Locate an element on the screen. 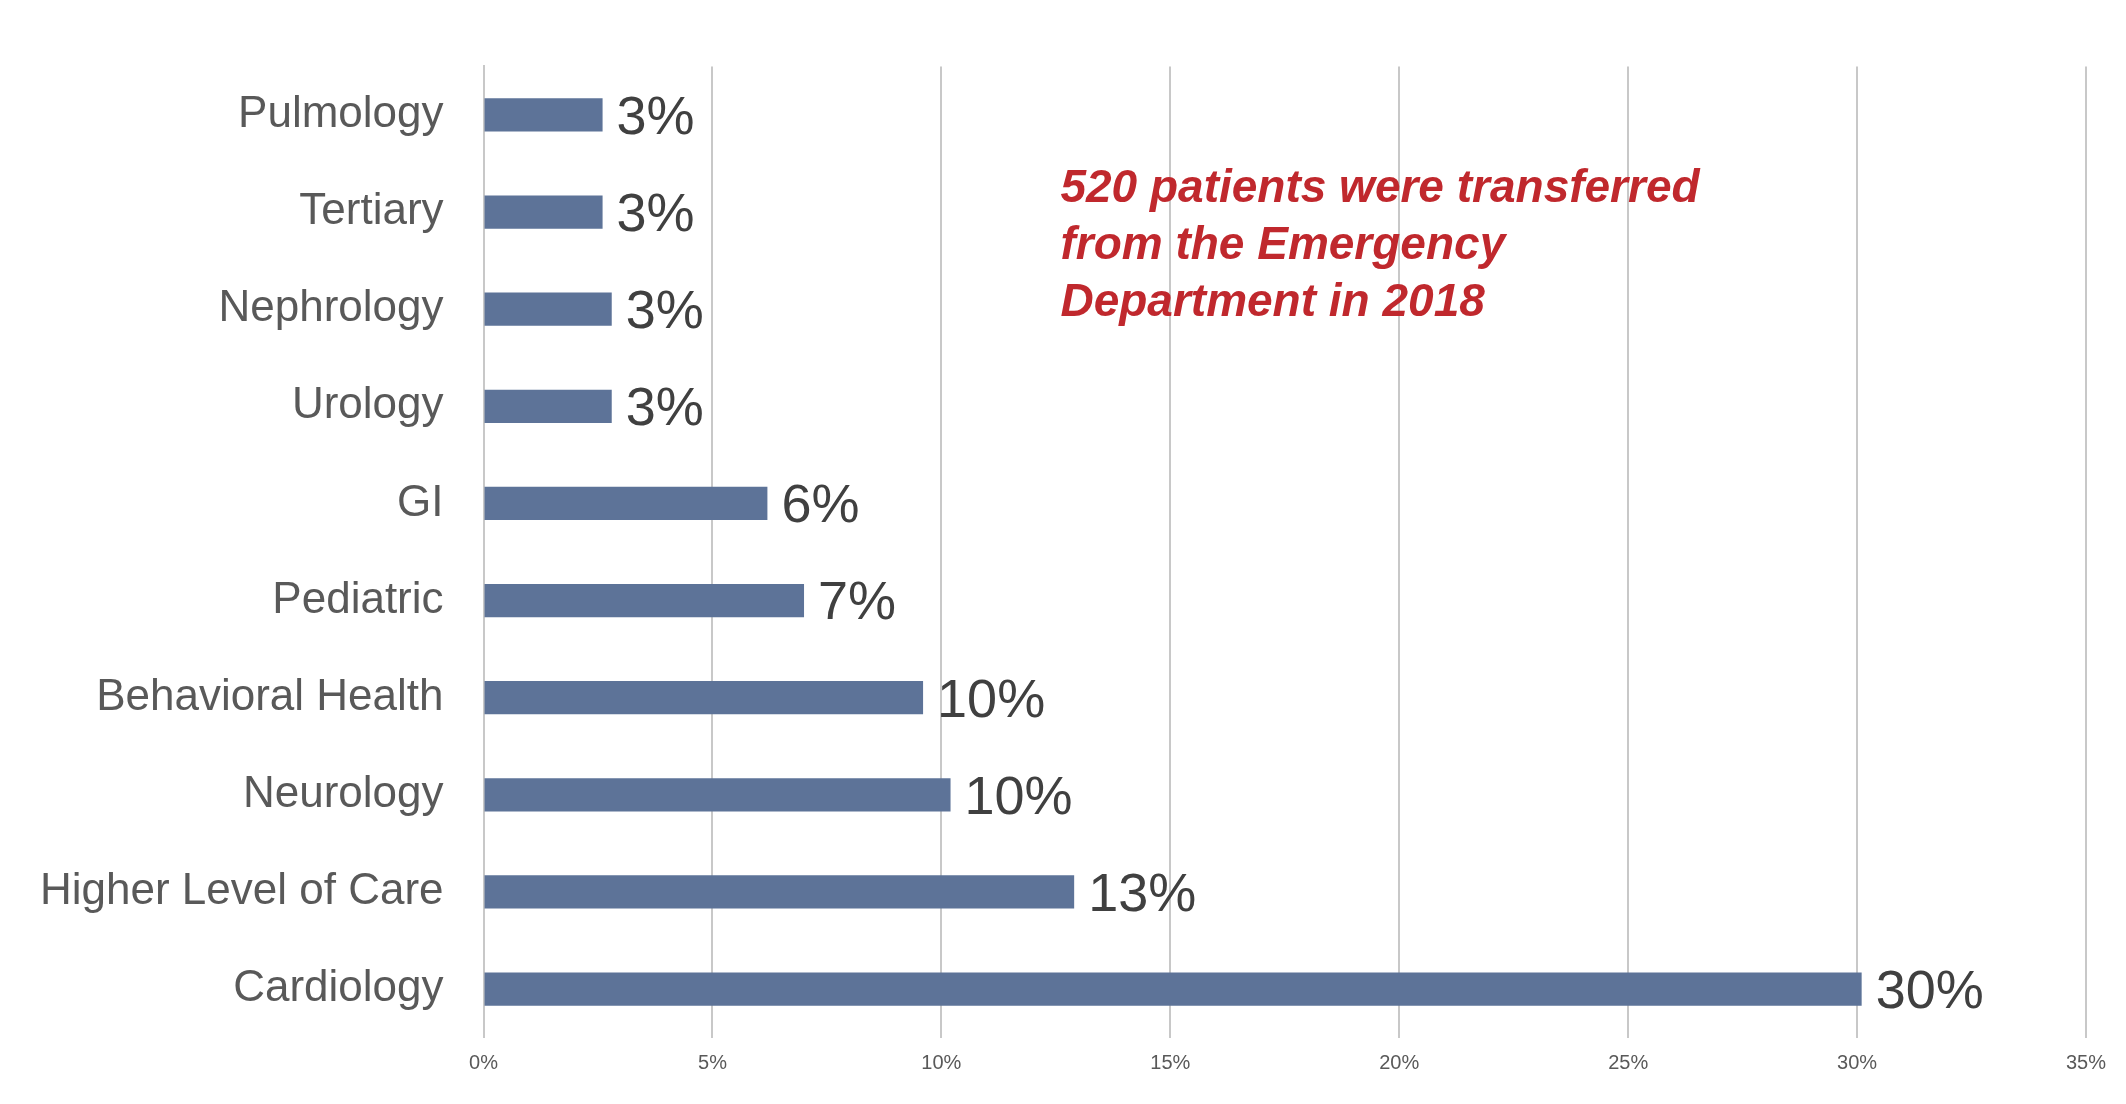 This screenshot has height=1104, width=2126. y-tick-label: Neurology is located at coordinates (343, 791).